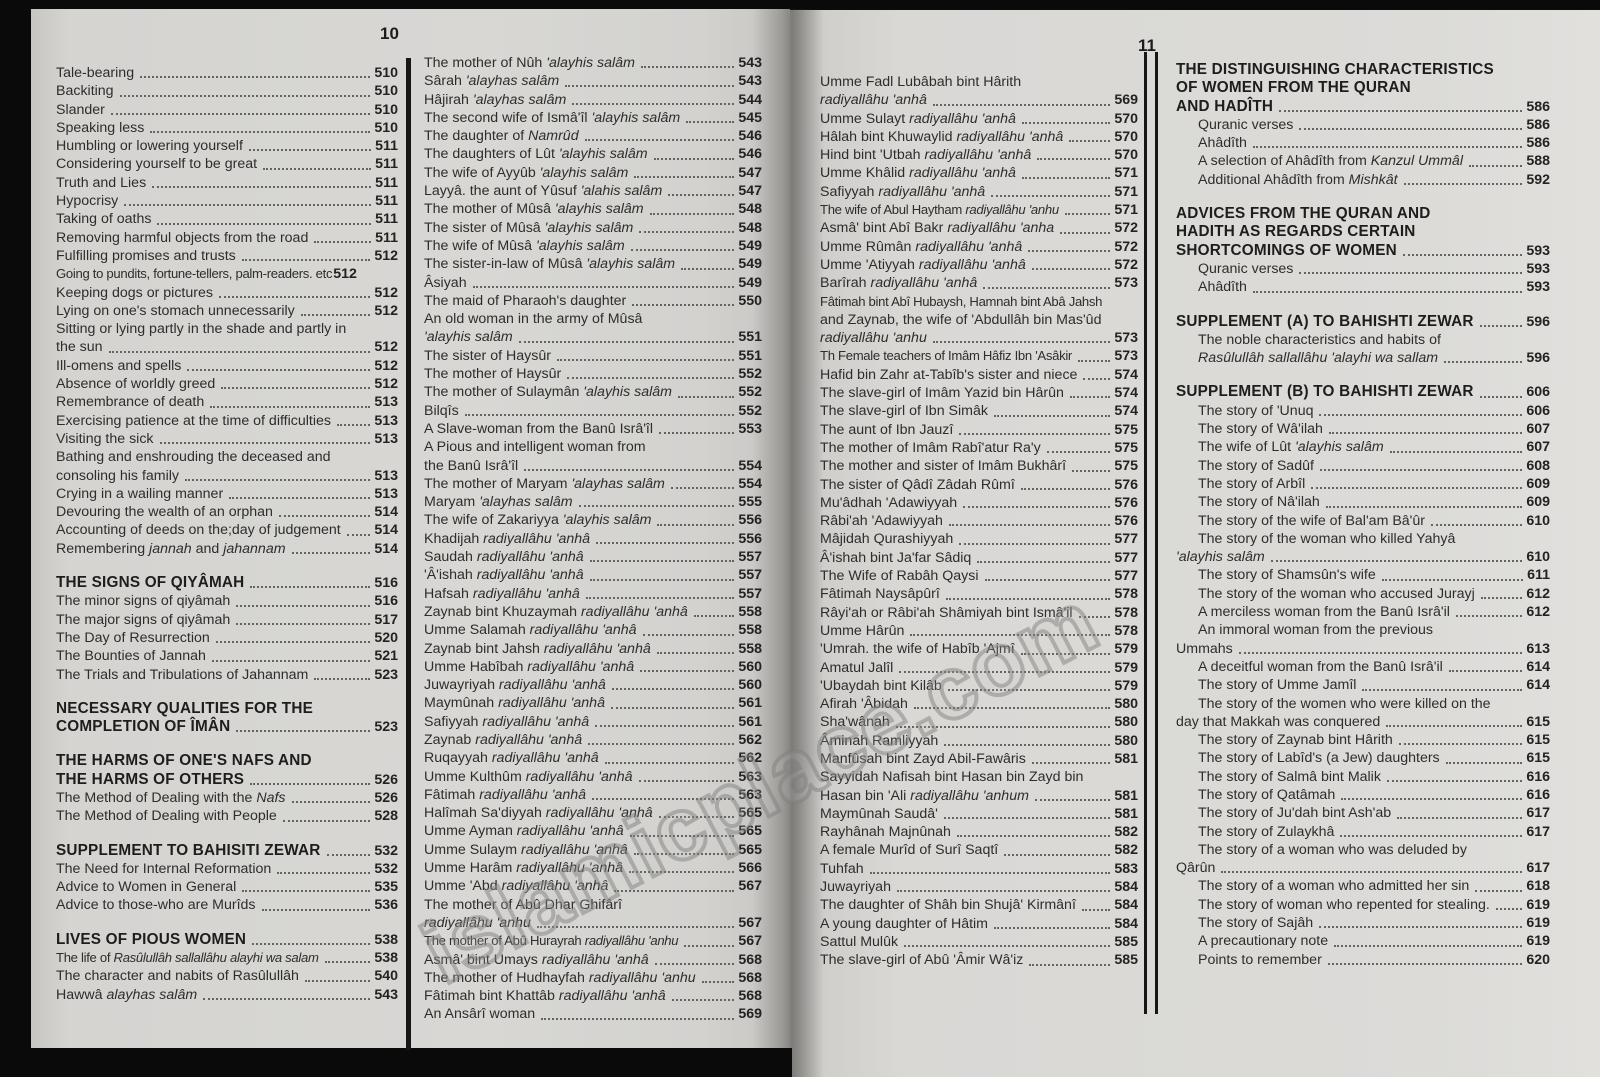  Describe the element at coordinates (899, 283) in the screenshot. I see `toc-entry-label: Barîrah radiyallâhu 'anhâ` at that location.